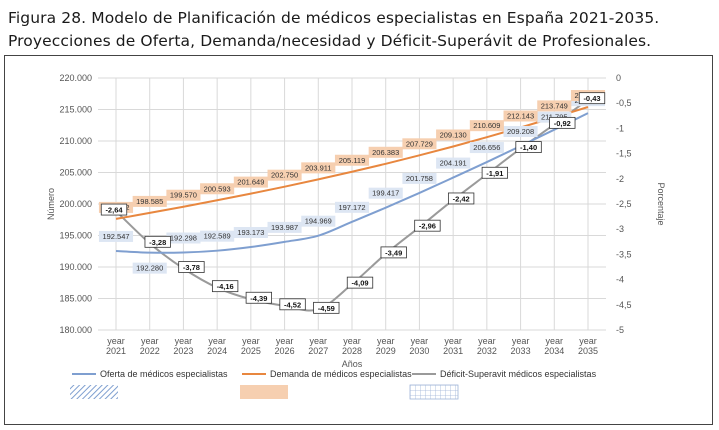  Describe the element at coordinates (94, 392) in the screenshot. I see `legend-oferta-pattern` at that location.